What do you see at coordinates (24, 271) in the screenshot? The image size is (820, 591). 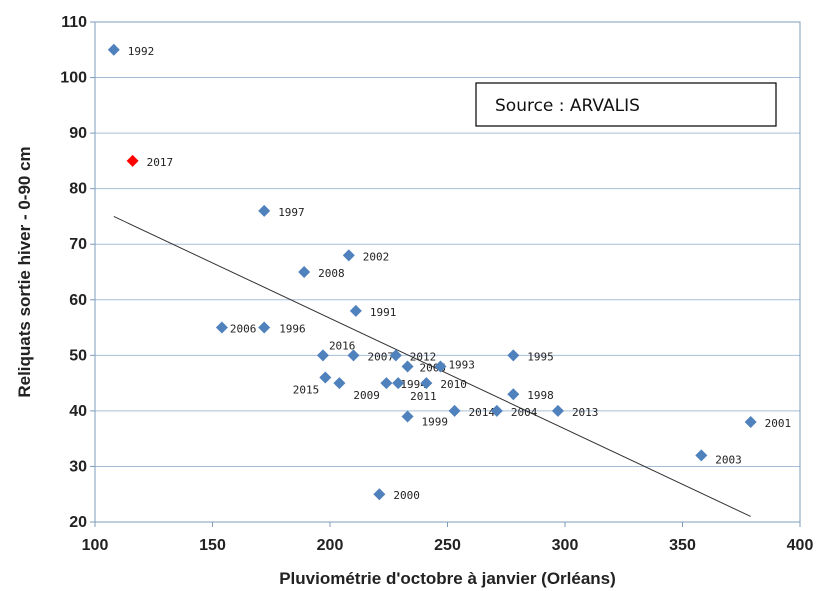 I see `y-axis-title: Reliquats sortie hiver - 0-90 cm` at bounding box center [24, 271].